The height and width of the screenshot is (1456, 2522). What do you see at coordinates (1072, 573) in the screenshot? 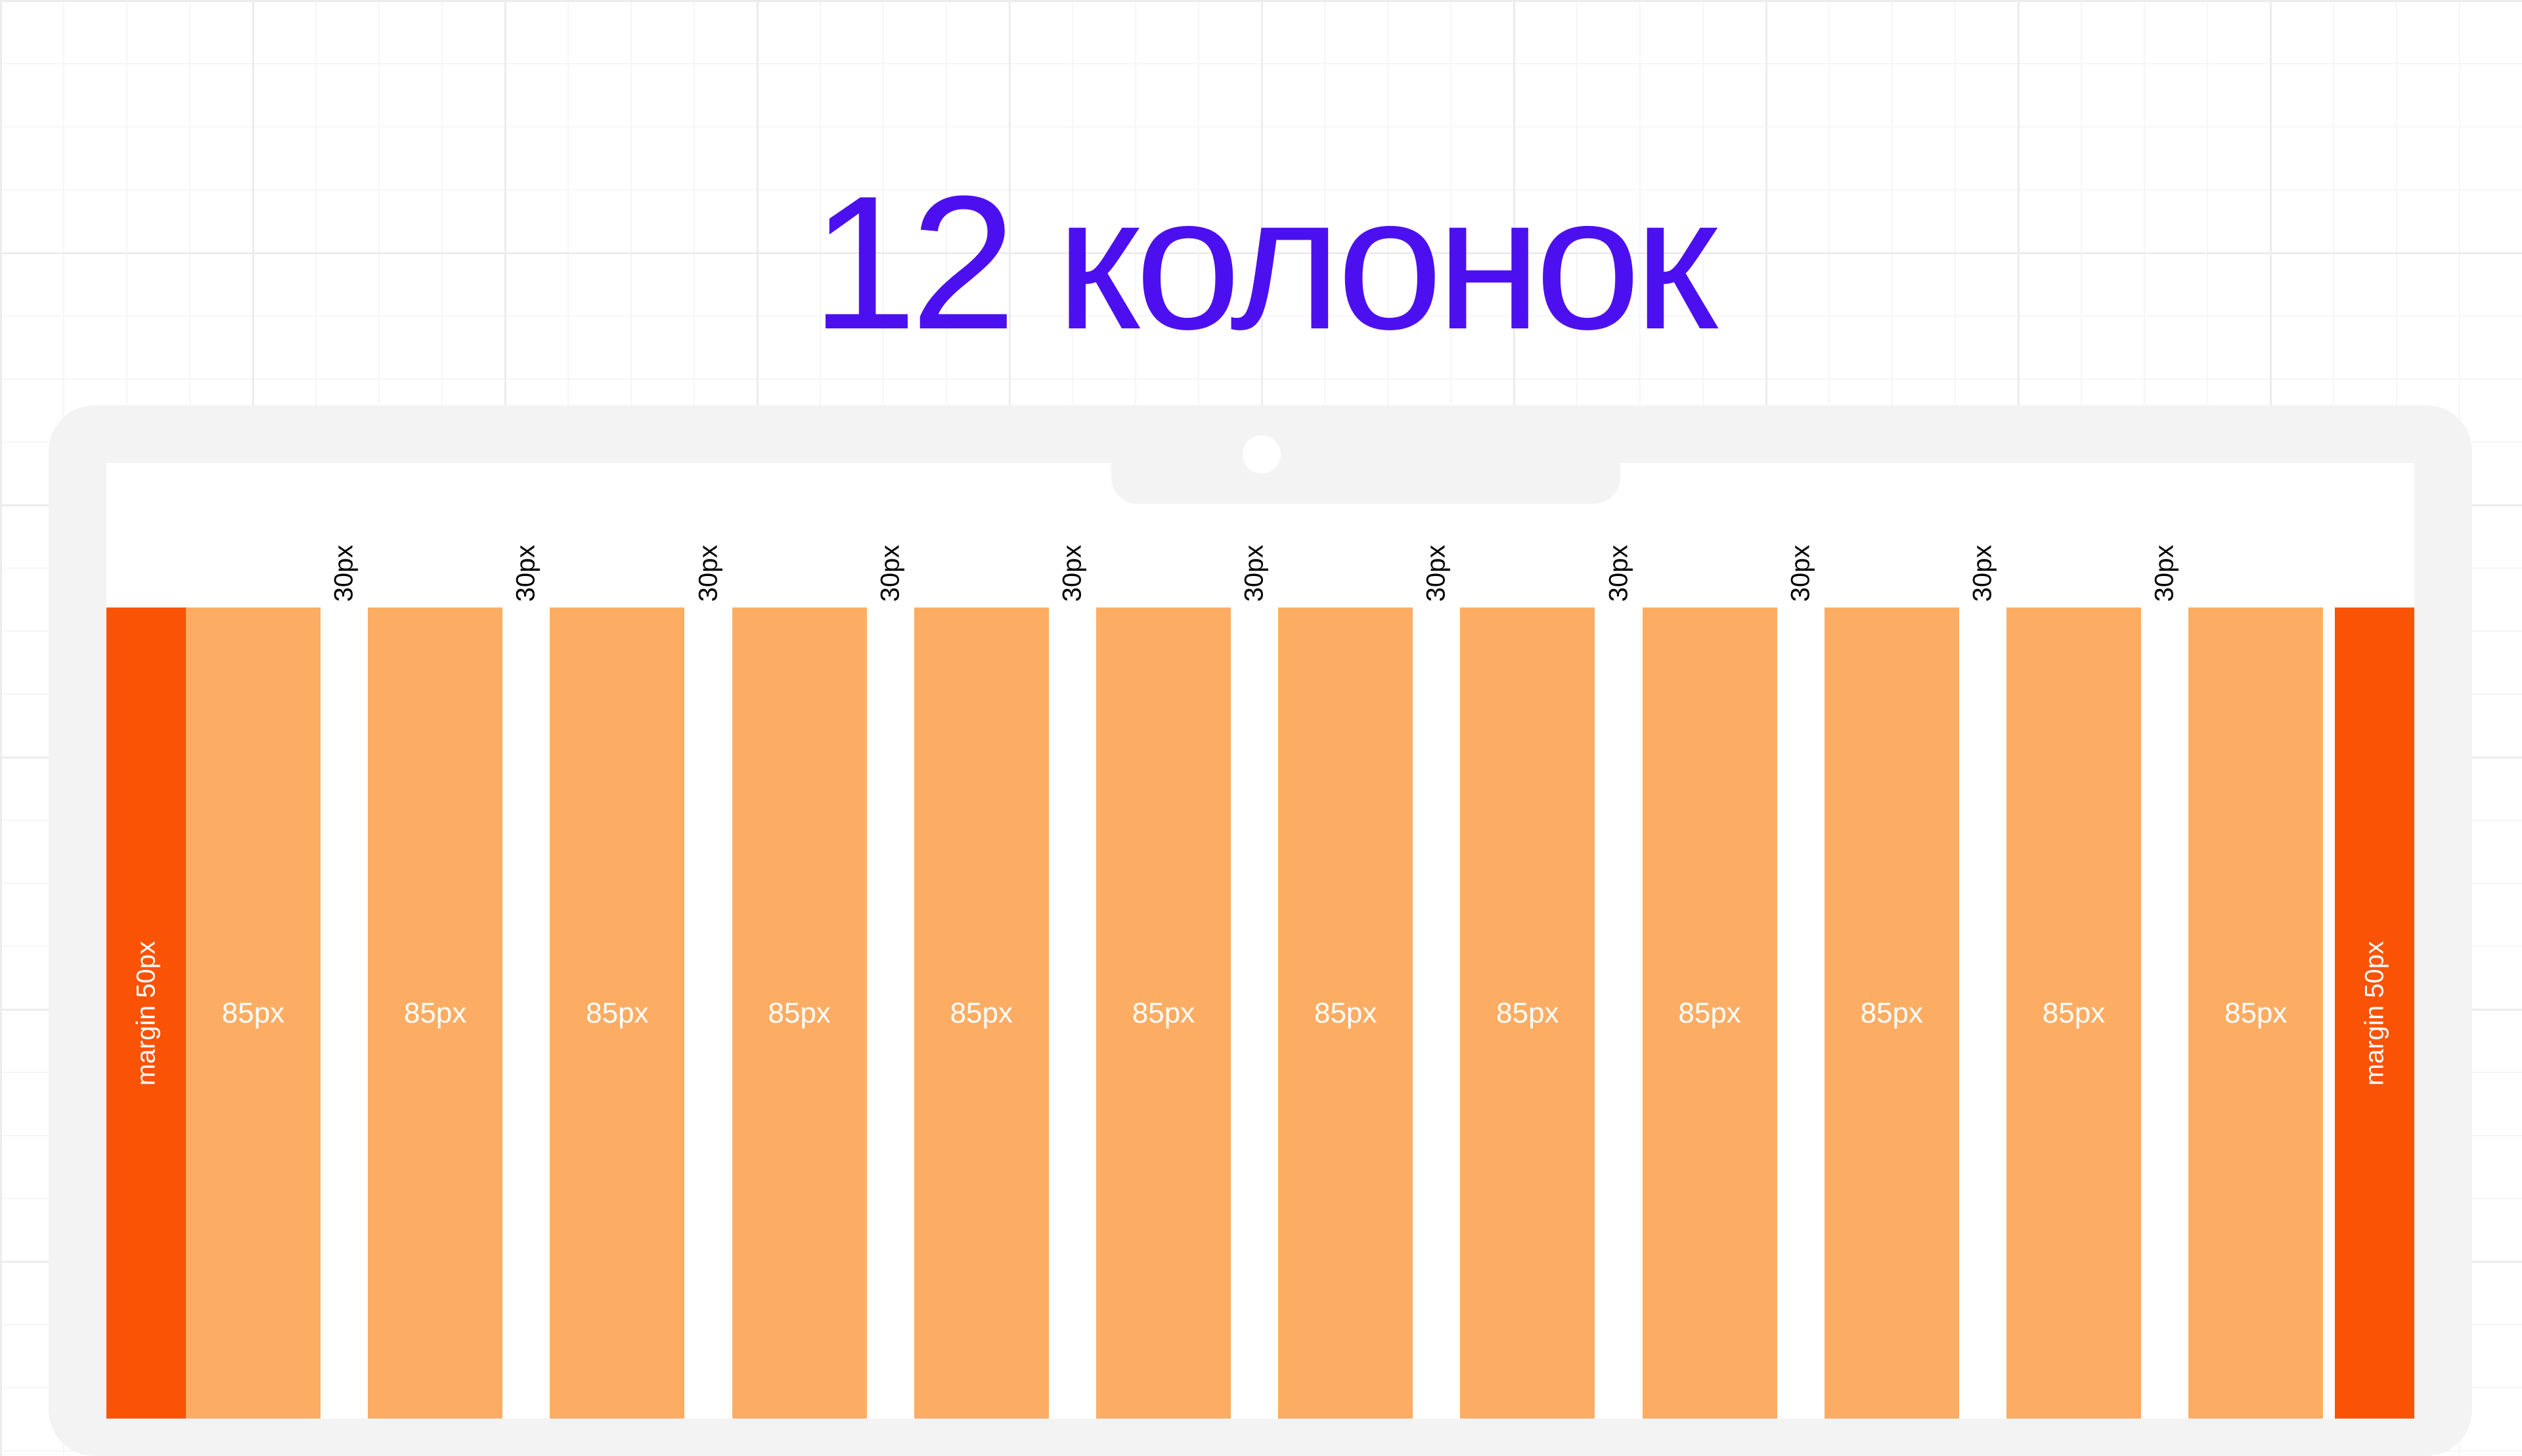
I see `gutter-label-5: 30px` at bounding box center [1072, 573].